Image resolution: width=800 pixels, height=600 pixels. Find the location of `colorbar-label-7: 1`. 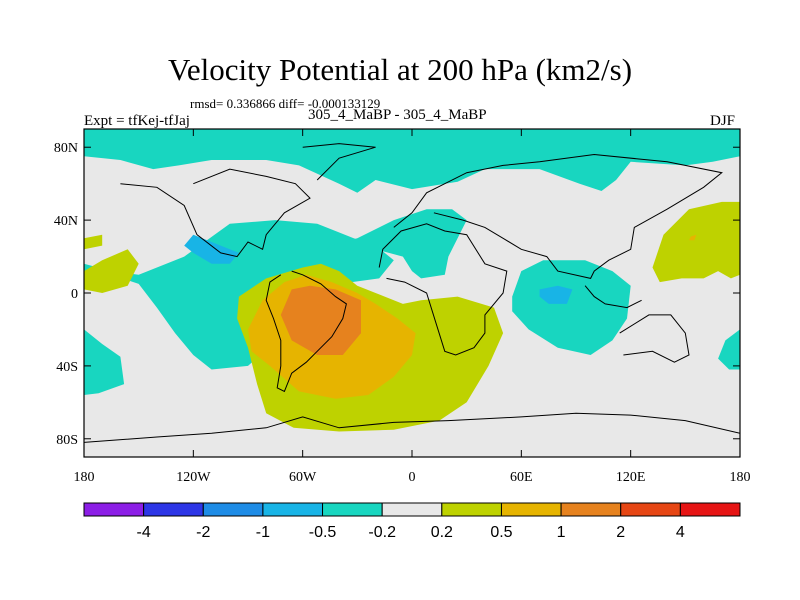

colorbar-label-7: 1 is located at coordinates (561, 532).